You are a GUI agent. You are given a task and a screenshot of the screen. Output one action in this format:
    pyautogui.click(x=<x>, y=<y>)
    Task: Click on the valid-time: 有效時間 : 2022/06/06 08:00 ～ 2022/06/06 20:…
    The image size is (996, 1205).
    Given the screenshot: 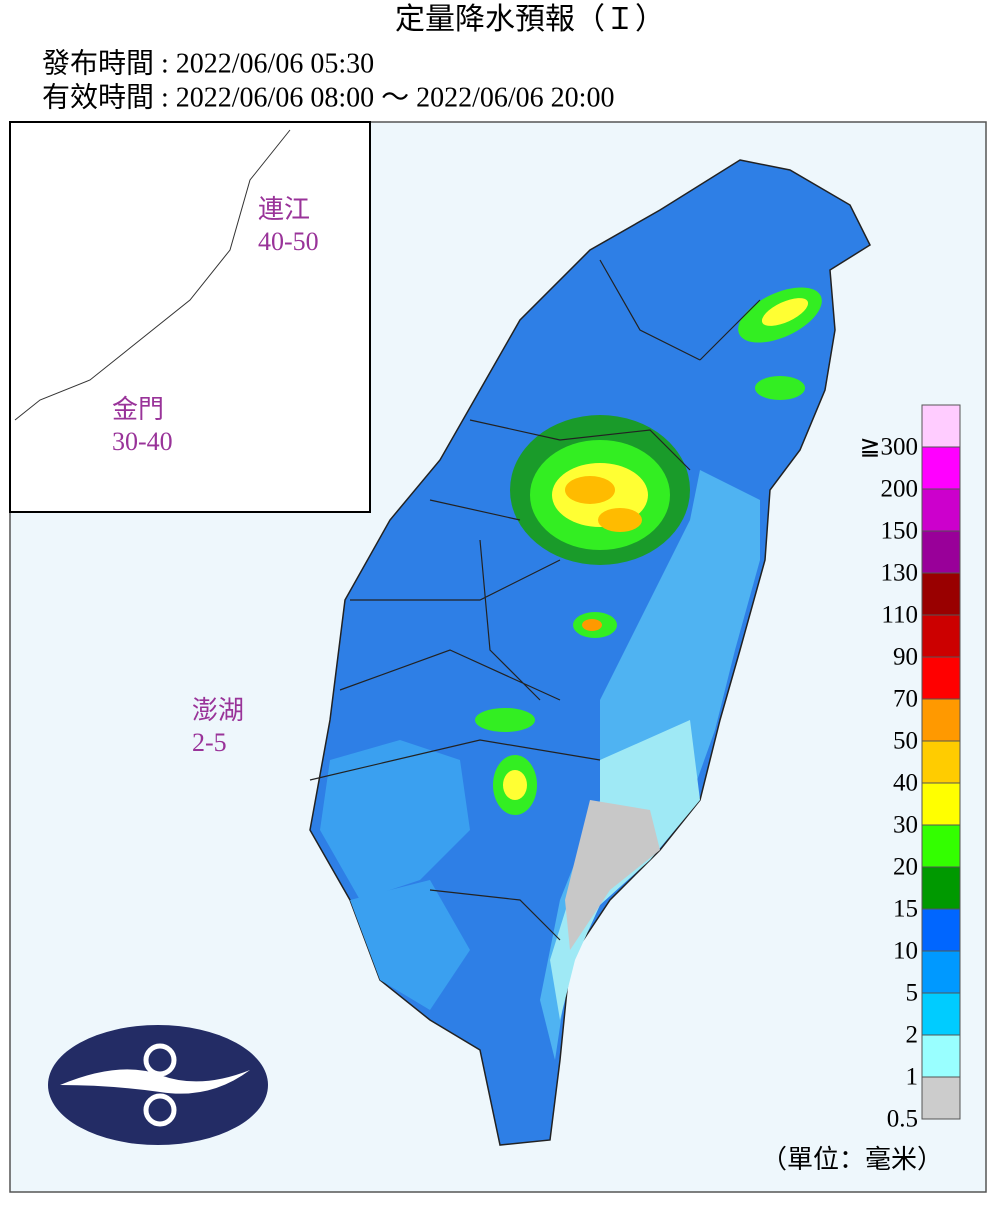 What is the action you would take?
    pyautogui.click(x=328, y=97)
    